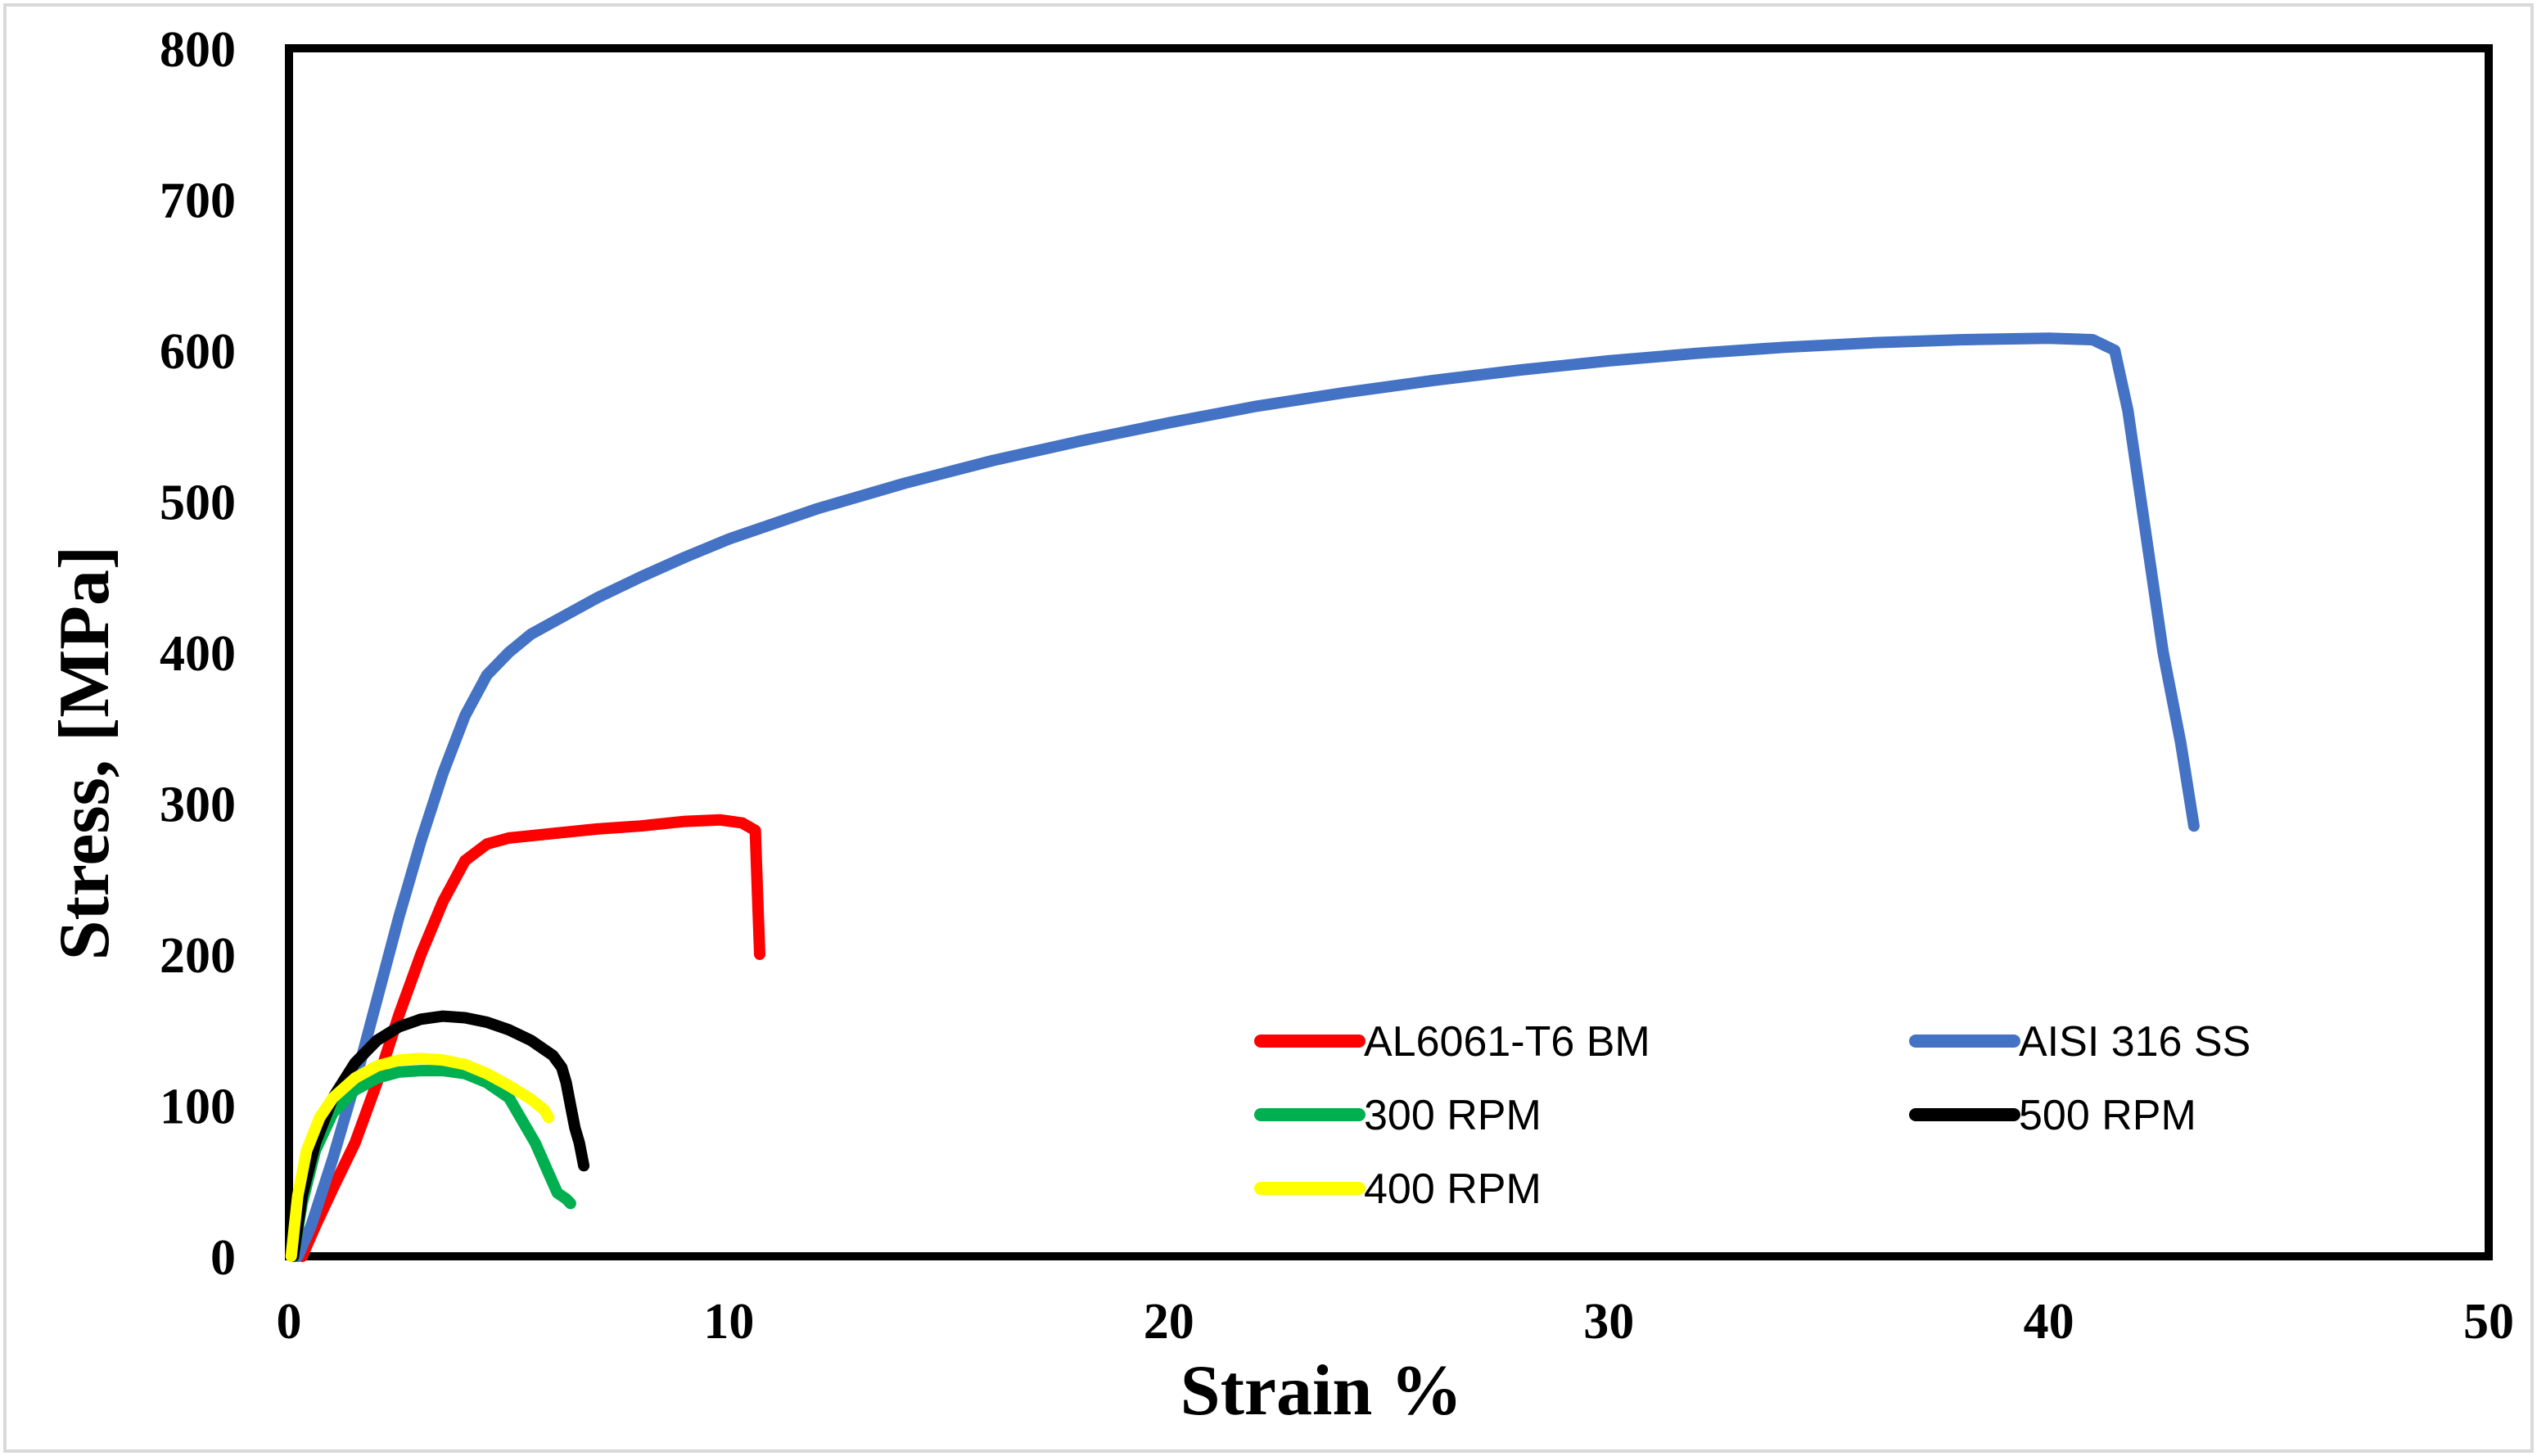 The image size is (2537, 1456). Describe the element at coordinates (198, 1108) in the screenshot. I see `y-tick-label: 100` at that location.